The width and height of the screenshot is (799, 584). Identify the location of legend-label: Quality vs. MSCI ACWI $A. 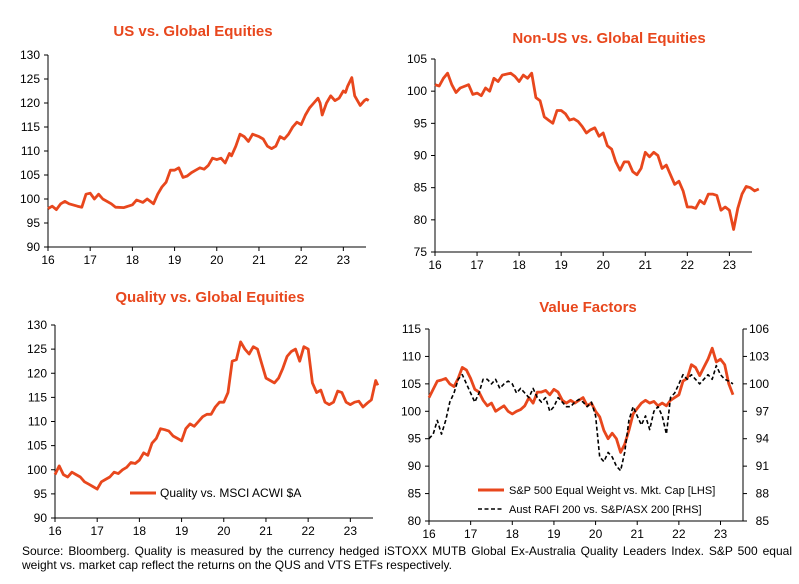
(230, 493).